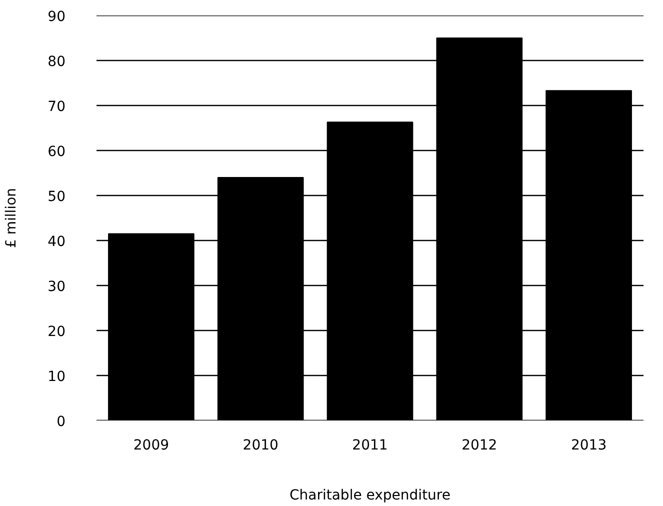  What do you see at coordinates (57, 287) in the screenshot?
I see `y-tick-label: 30` at bounding box center [57, 287].